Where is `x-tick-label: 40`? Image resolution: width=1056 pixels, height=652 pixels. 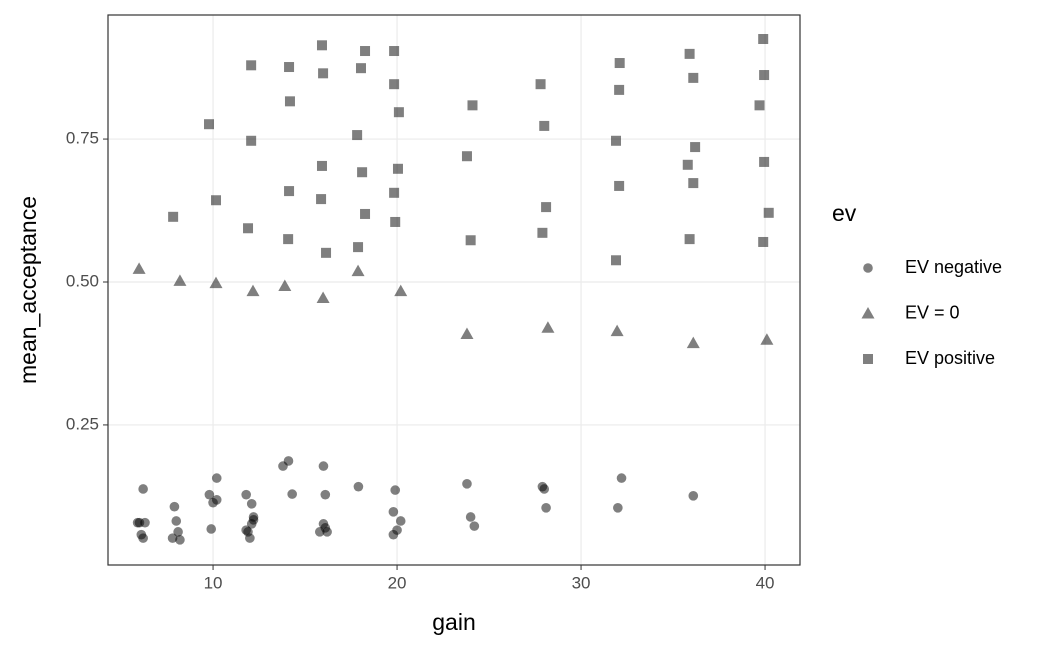
x-tick-label: 40 is located at coordinates (765, 582).